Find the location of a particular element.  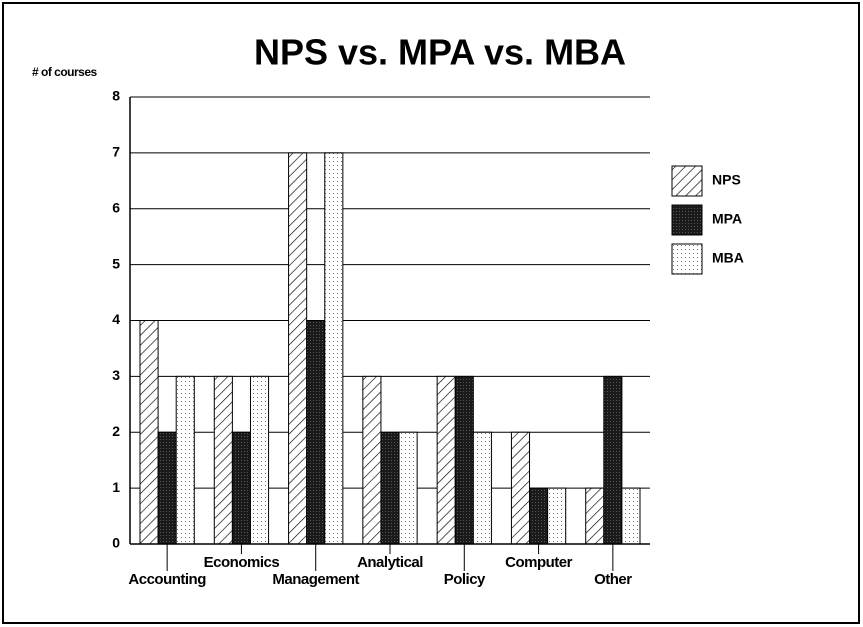

legend-label: NPS is located at coordinates (726, 180).